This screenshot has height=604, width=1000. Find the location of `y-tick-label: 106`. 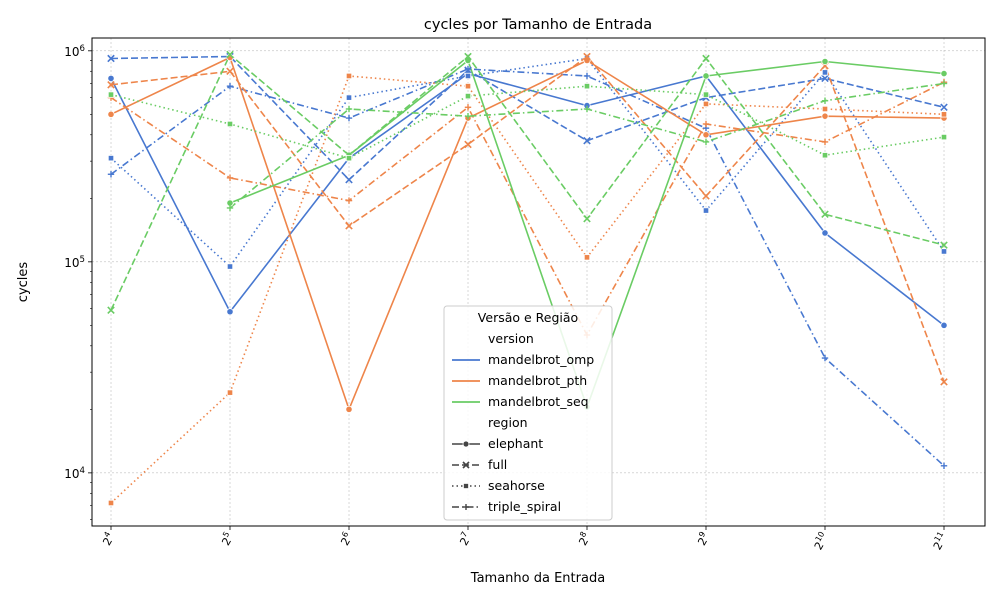

y-tick-label: 106 is located at coordinates (74, 51).